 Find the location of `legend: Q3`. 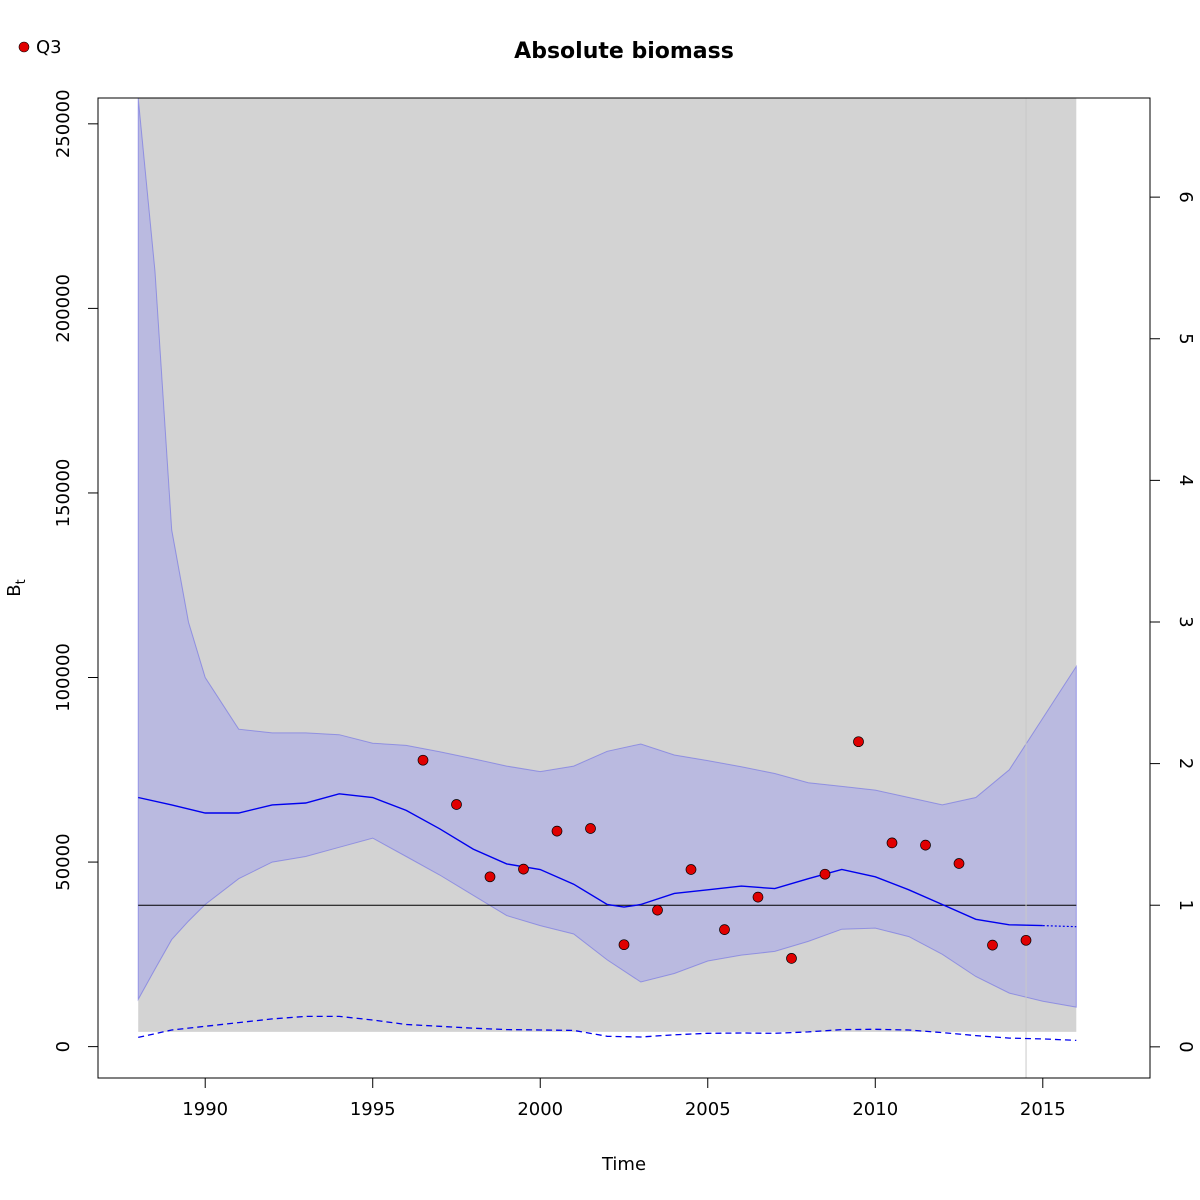

legend: Q3 is located at coordinates (40, 47).